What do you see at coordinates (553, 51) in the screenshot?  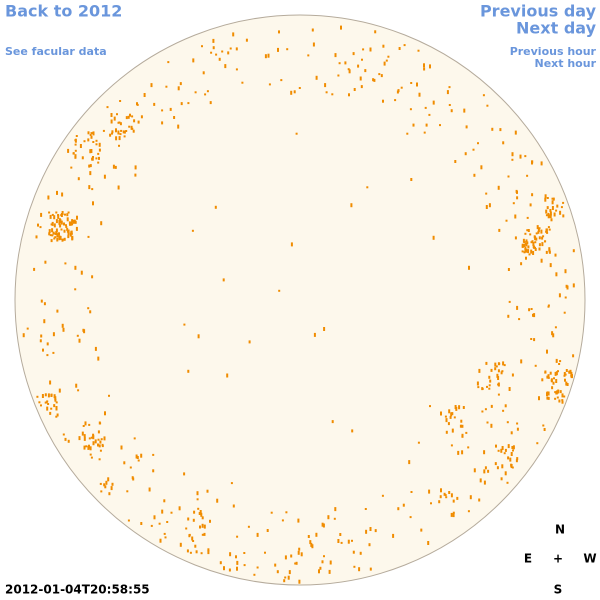 I see `previous-hour-link: Previous hour` at bounding box center [553, 51].